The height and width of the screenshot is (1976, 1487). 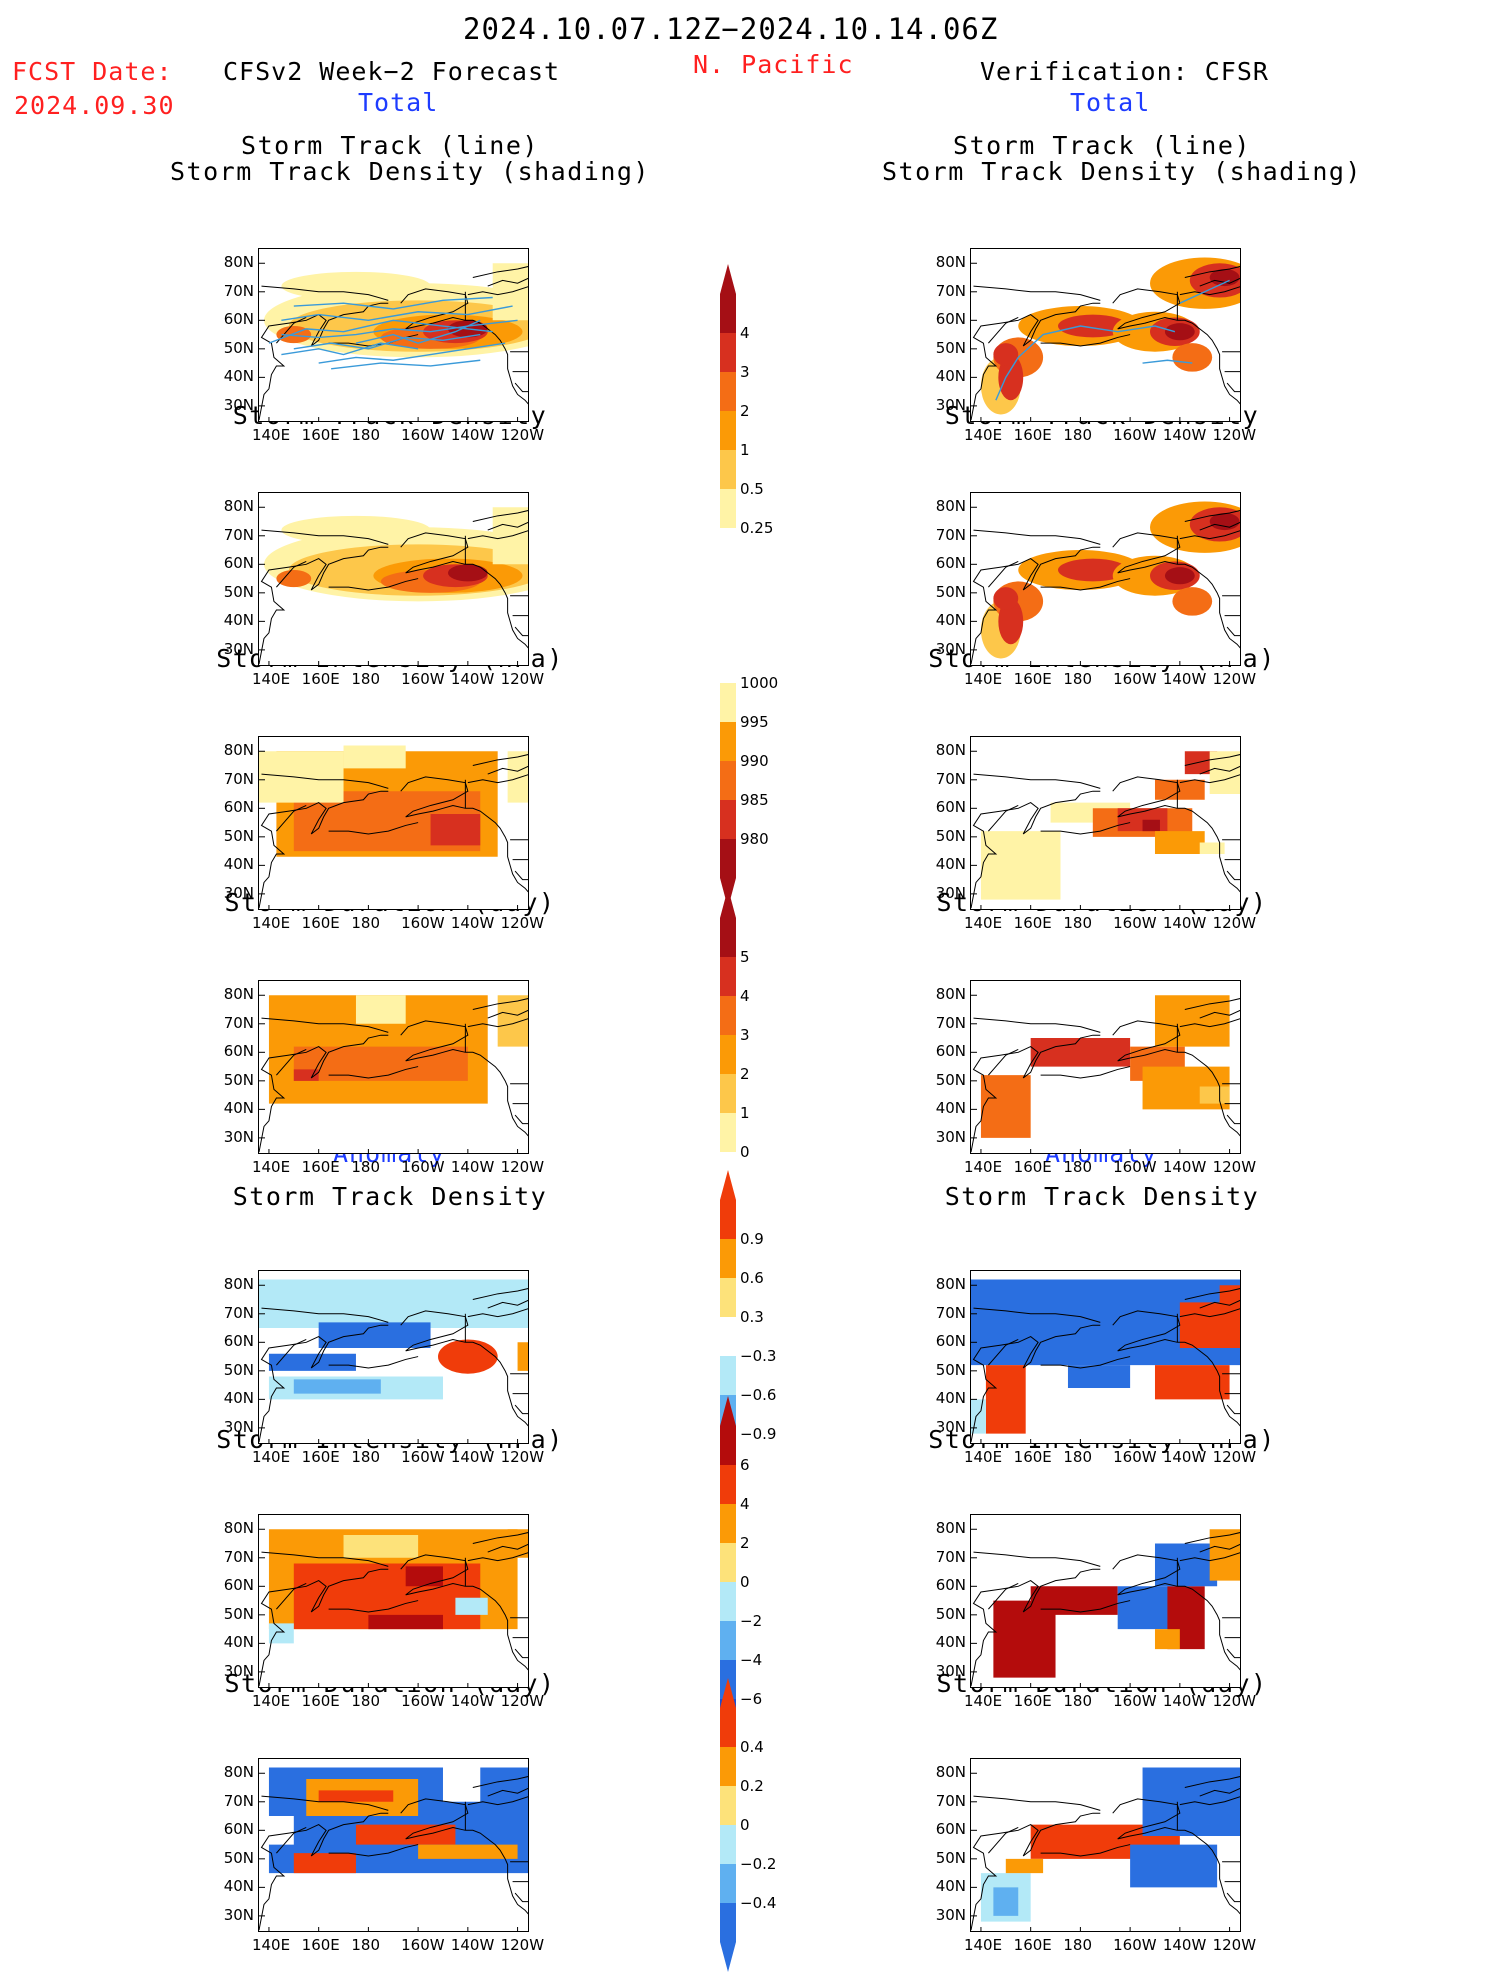 What do you see at coordinates (410, 171) in the screenshot?
I see `left-title-track-density-shading: Storm Track Density (shading)` at bounding box center [410, 171].